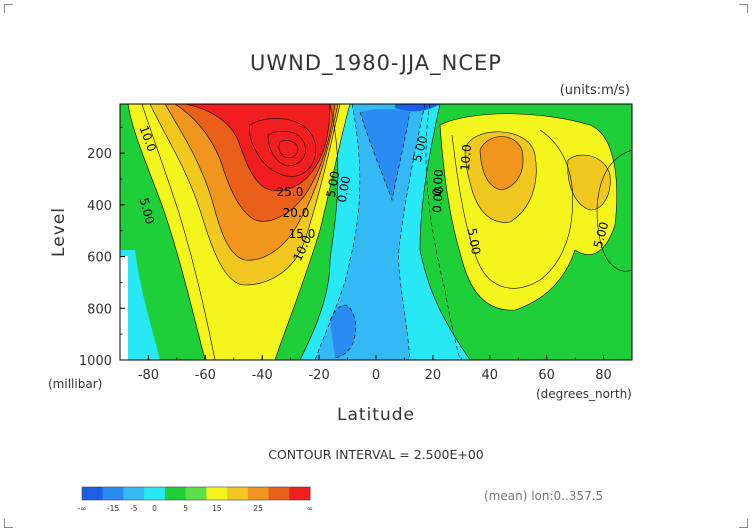  I want to click on y-tick-label: 1000, so click(95, 361).